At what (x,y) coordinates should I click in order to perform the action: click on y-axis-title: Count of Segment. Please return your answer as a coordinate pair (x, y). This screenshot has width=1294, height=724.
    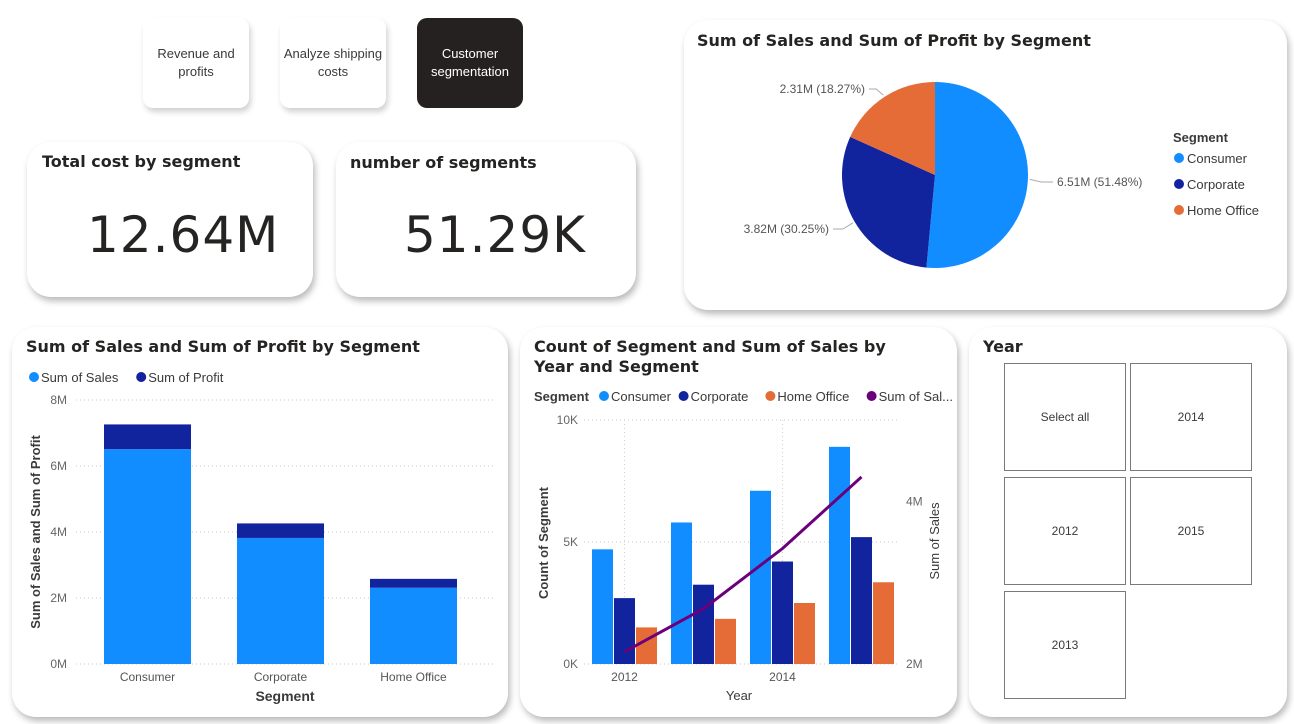
    Looking at the image, I should click on (543, 542).